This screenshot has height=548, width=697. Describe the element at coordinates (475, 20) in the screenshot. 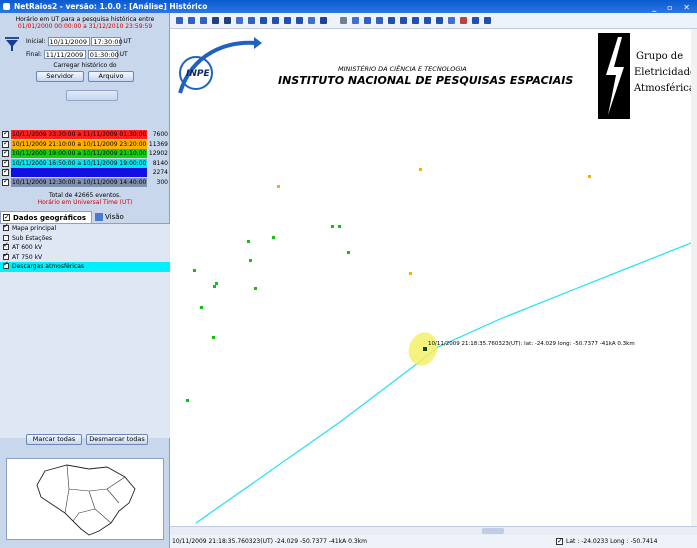

I see `filter-tool-icon` at that location.